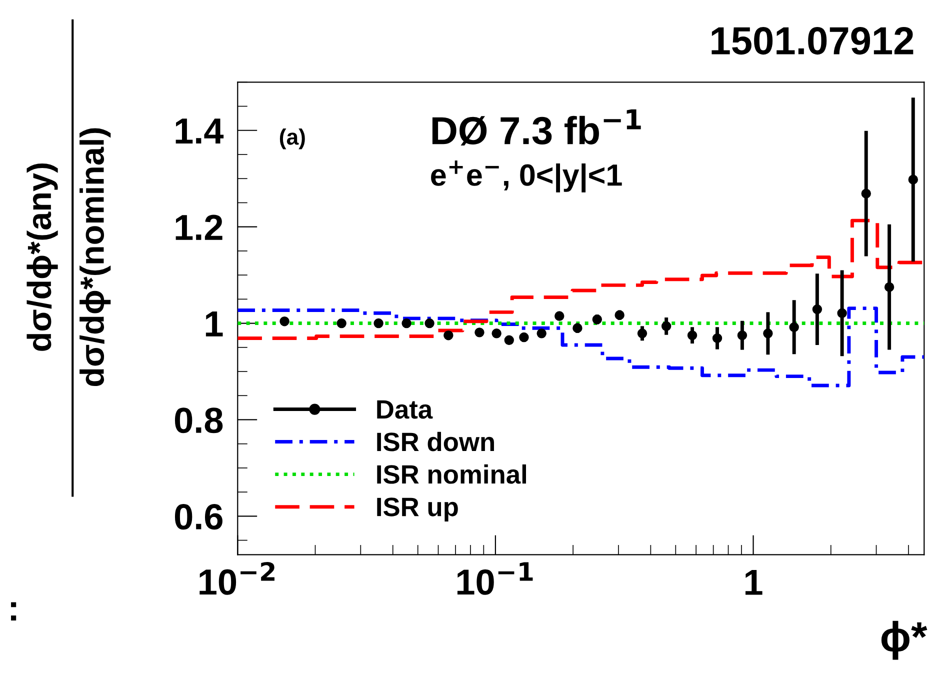 The height and width of the screenshot is (679, 943). I want to click on legend-label: ISR down, so click(435, 442).